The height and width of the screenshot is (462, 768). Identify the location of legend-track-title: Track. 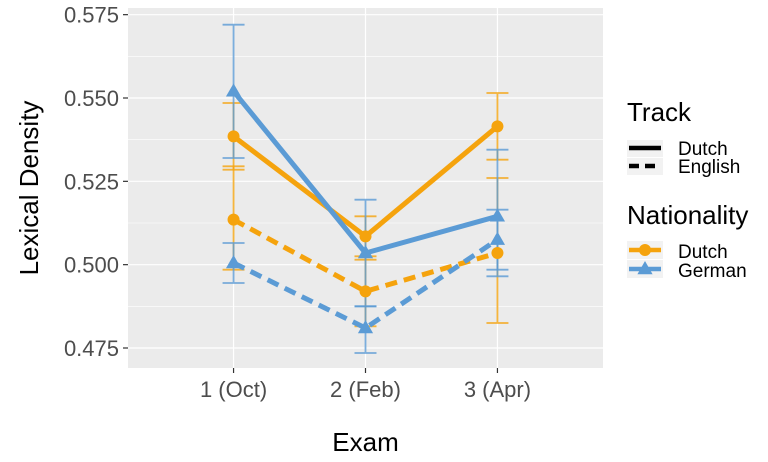
(659, 112).